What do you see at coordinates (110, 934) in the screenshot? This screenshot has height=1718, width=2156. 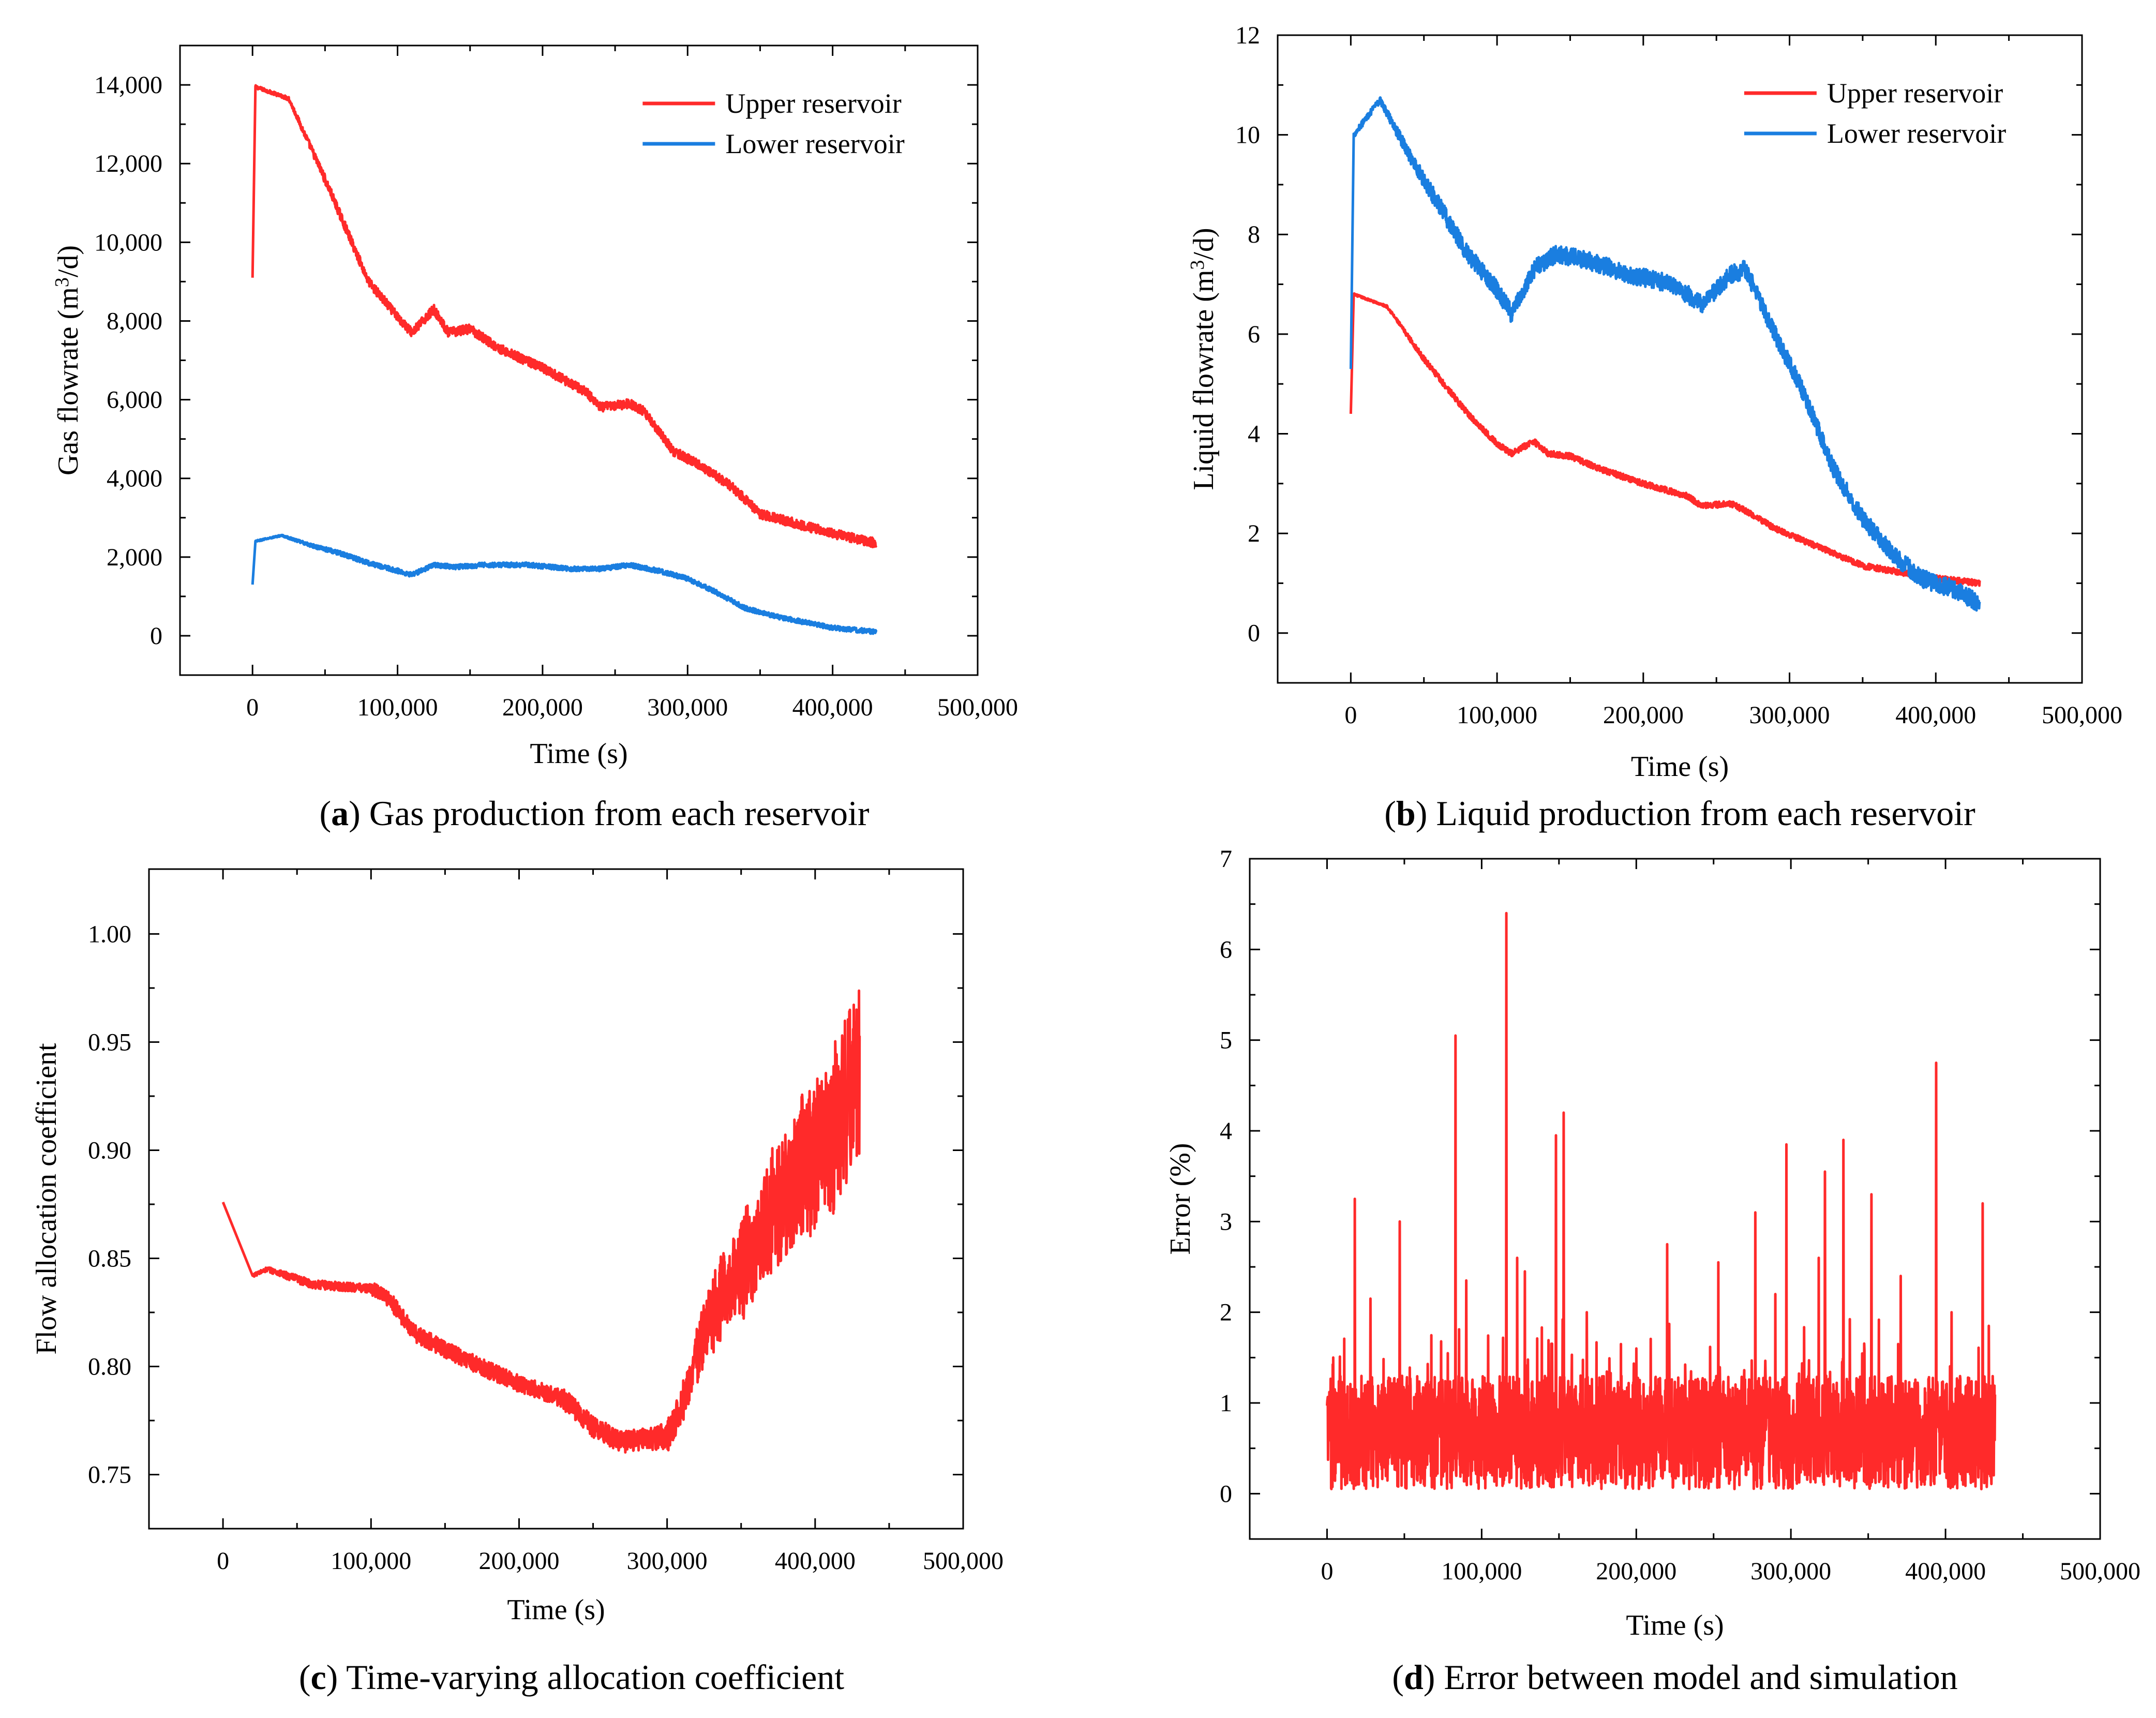 I see `panel-c-y-tick-label: 1.00` at bounding box center [110, 934].